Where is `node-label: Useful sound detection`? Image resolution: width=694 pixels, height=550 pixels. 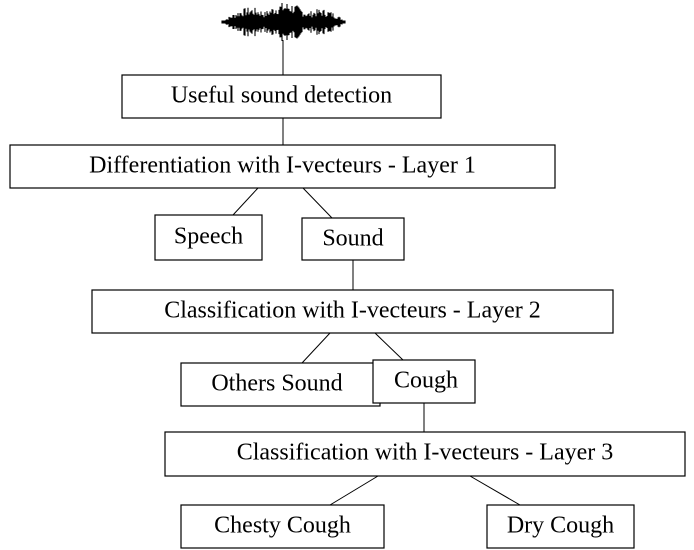
node-label: Useful sound detection is located at coordinates (281, 96).